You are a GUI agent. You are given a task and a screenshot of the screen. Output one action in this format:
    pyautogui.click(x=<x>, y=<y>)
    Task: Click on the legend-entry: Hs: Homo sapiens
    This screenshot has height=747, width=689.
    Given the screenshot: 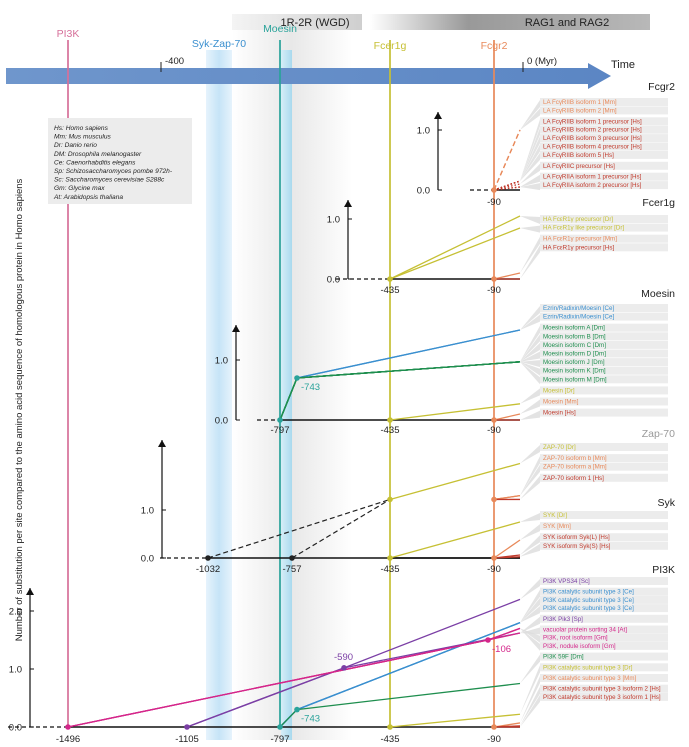 What is the action you would take?
    pyautogui.click(x=81, y=128)
    